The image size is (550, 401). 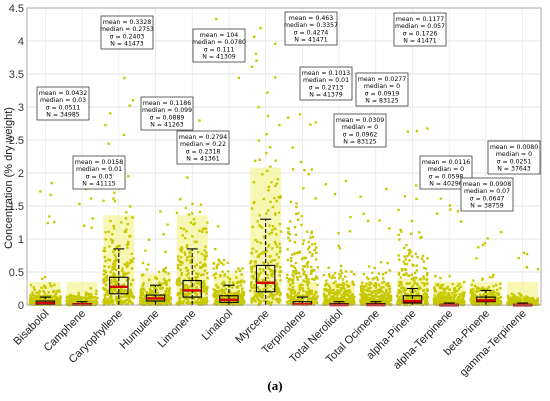 I want to click on y-tick-label: 1.5, so click(x=16, y=207).